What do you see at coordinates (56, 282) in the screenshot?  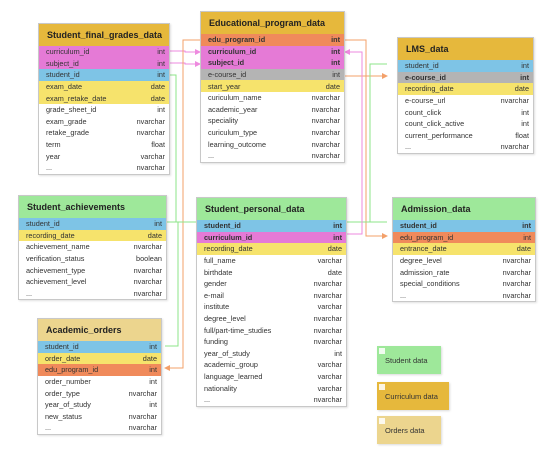 I see `column-name: achievement_level` at bounding box center [56, 282].